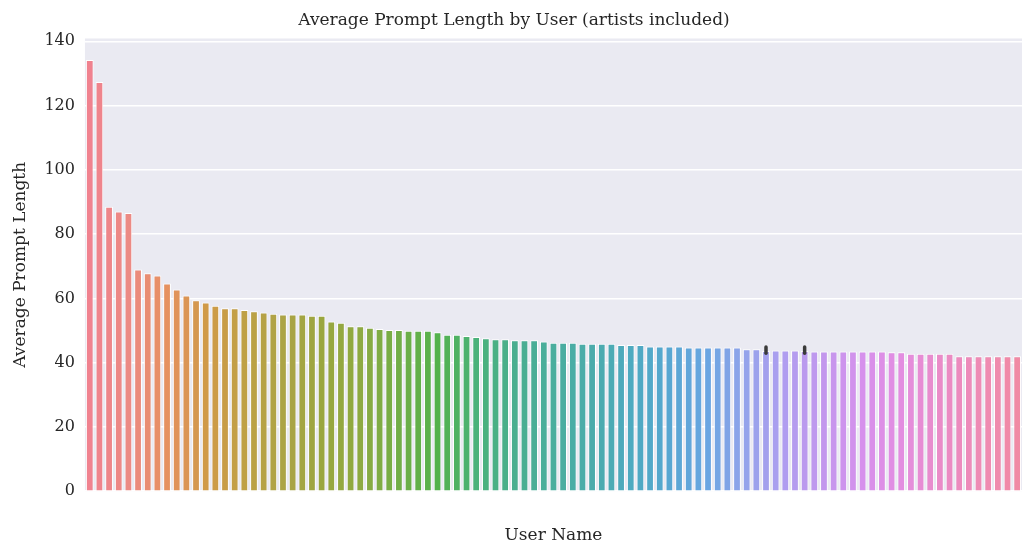 The width and height of the screenshot is (1022, 550). I want to click on y-axis-title: Average Prompt Length, so click(18, 265).